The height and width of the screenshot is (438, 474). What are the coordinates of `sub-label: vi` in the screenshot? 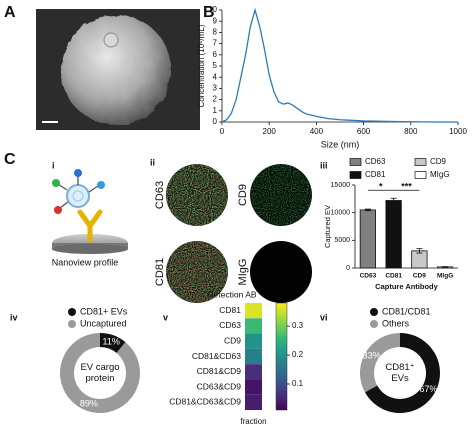 It's located at (324, 317).